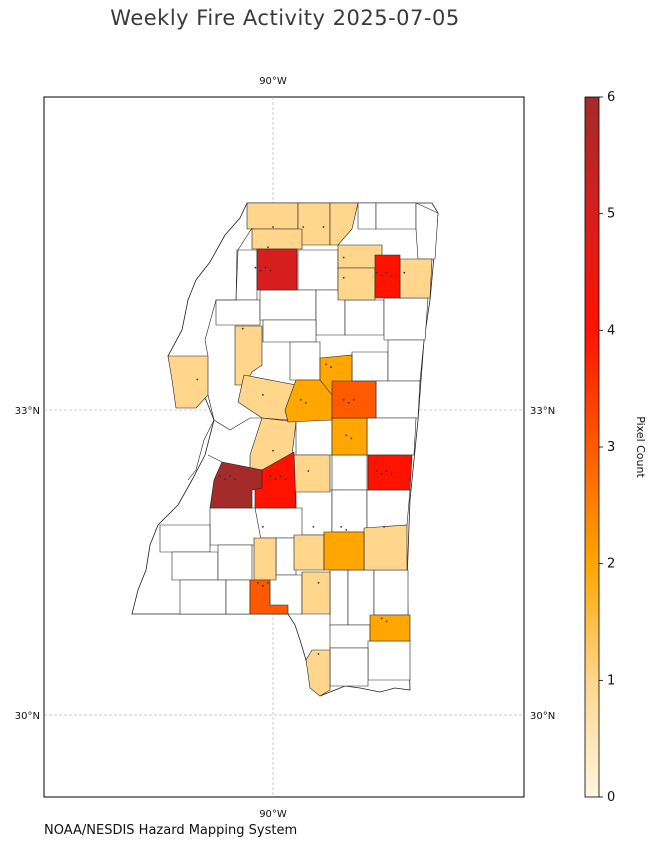  Describe the element at coordinates (542, 411) in the screenshot. I see `right-lat-tick-33: 33°N` at that location.